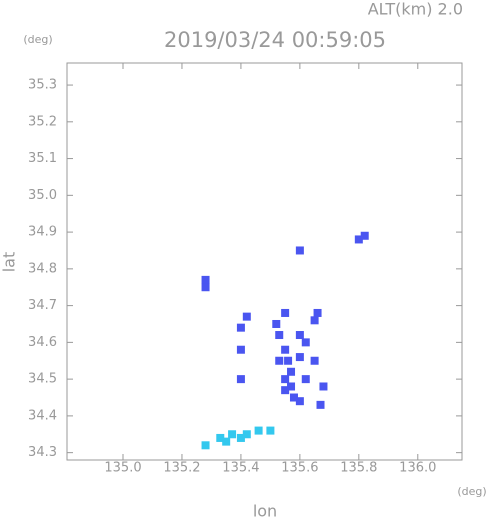 This screenshot has height=521, width=491. What do you see at coordinates (42, 379) in the screenshot?
I see `y-tick-label: 34.5` at bounding box center [42, 379].